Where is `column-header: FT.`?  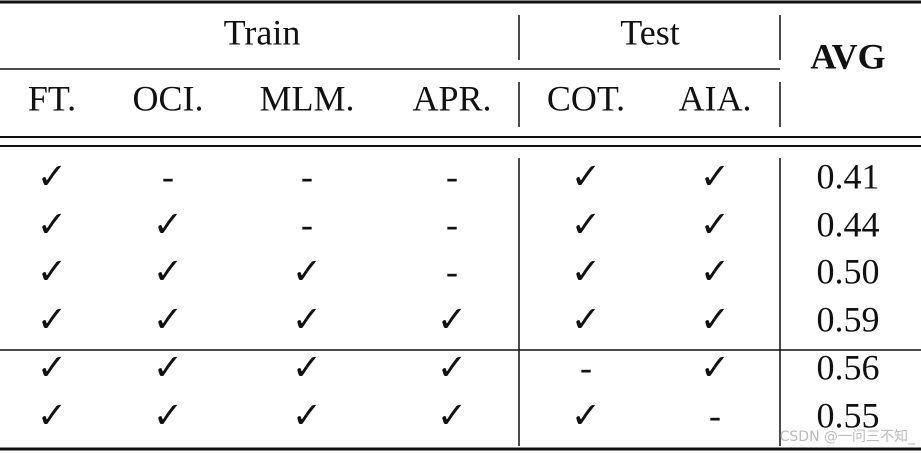 column-header: FT. is located at coordinates (52, 98).